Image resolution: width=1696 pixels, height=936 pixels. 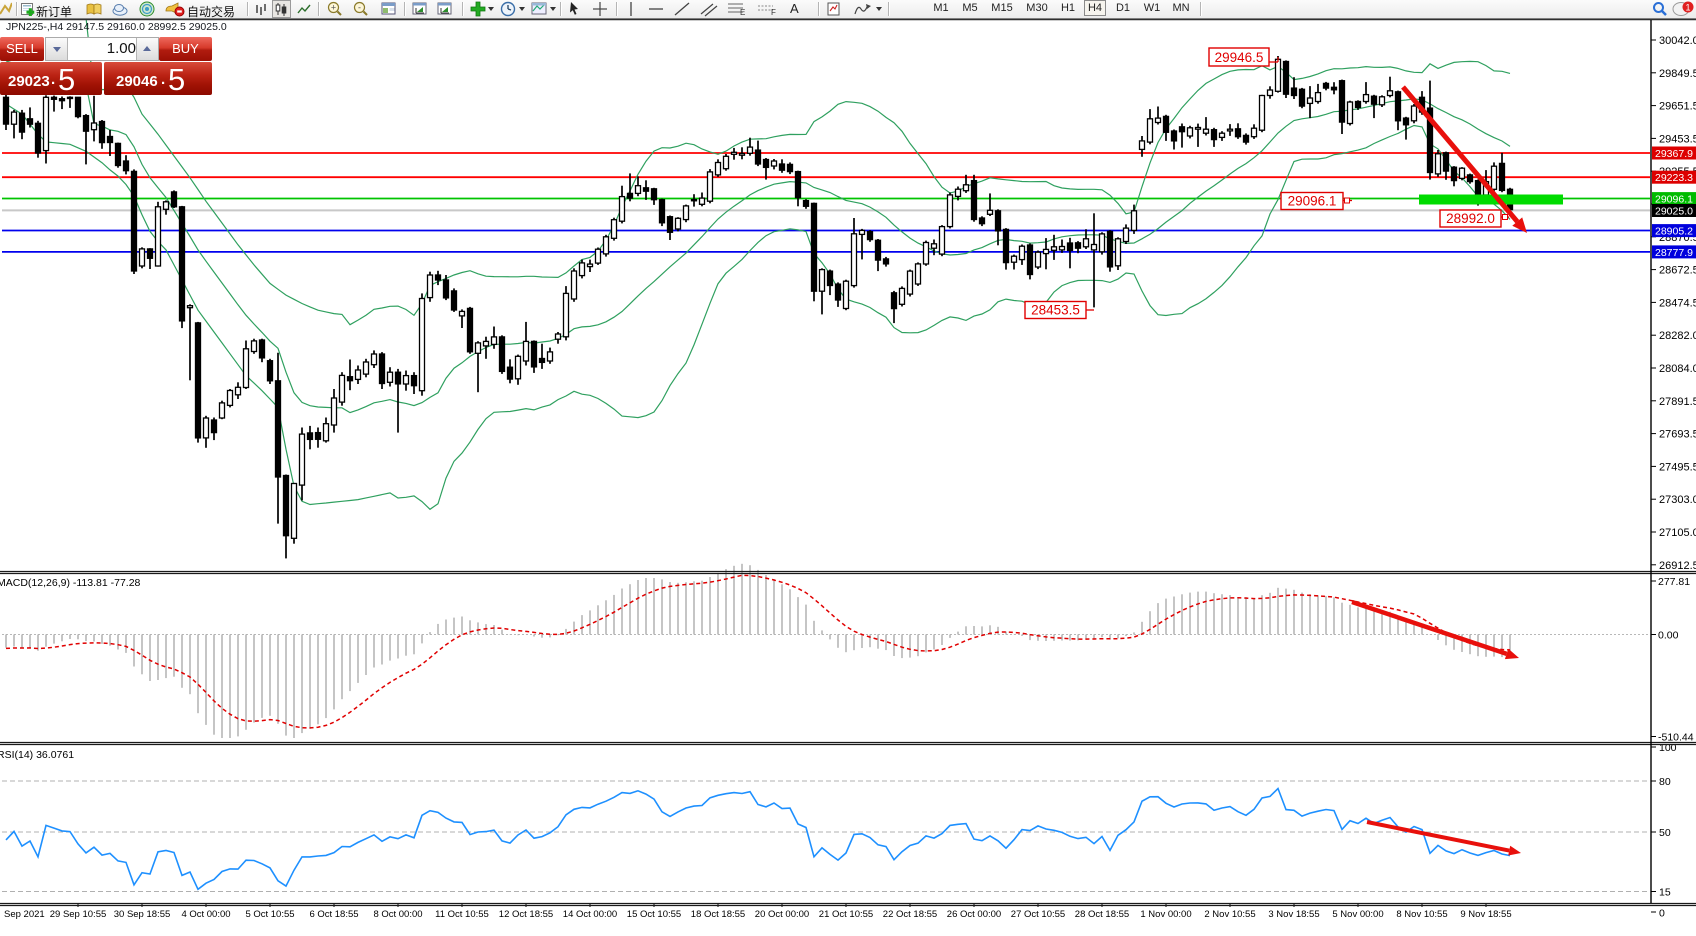 I want to click on svg-text: 26912.5, so click(x=1677, y=566).